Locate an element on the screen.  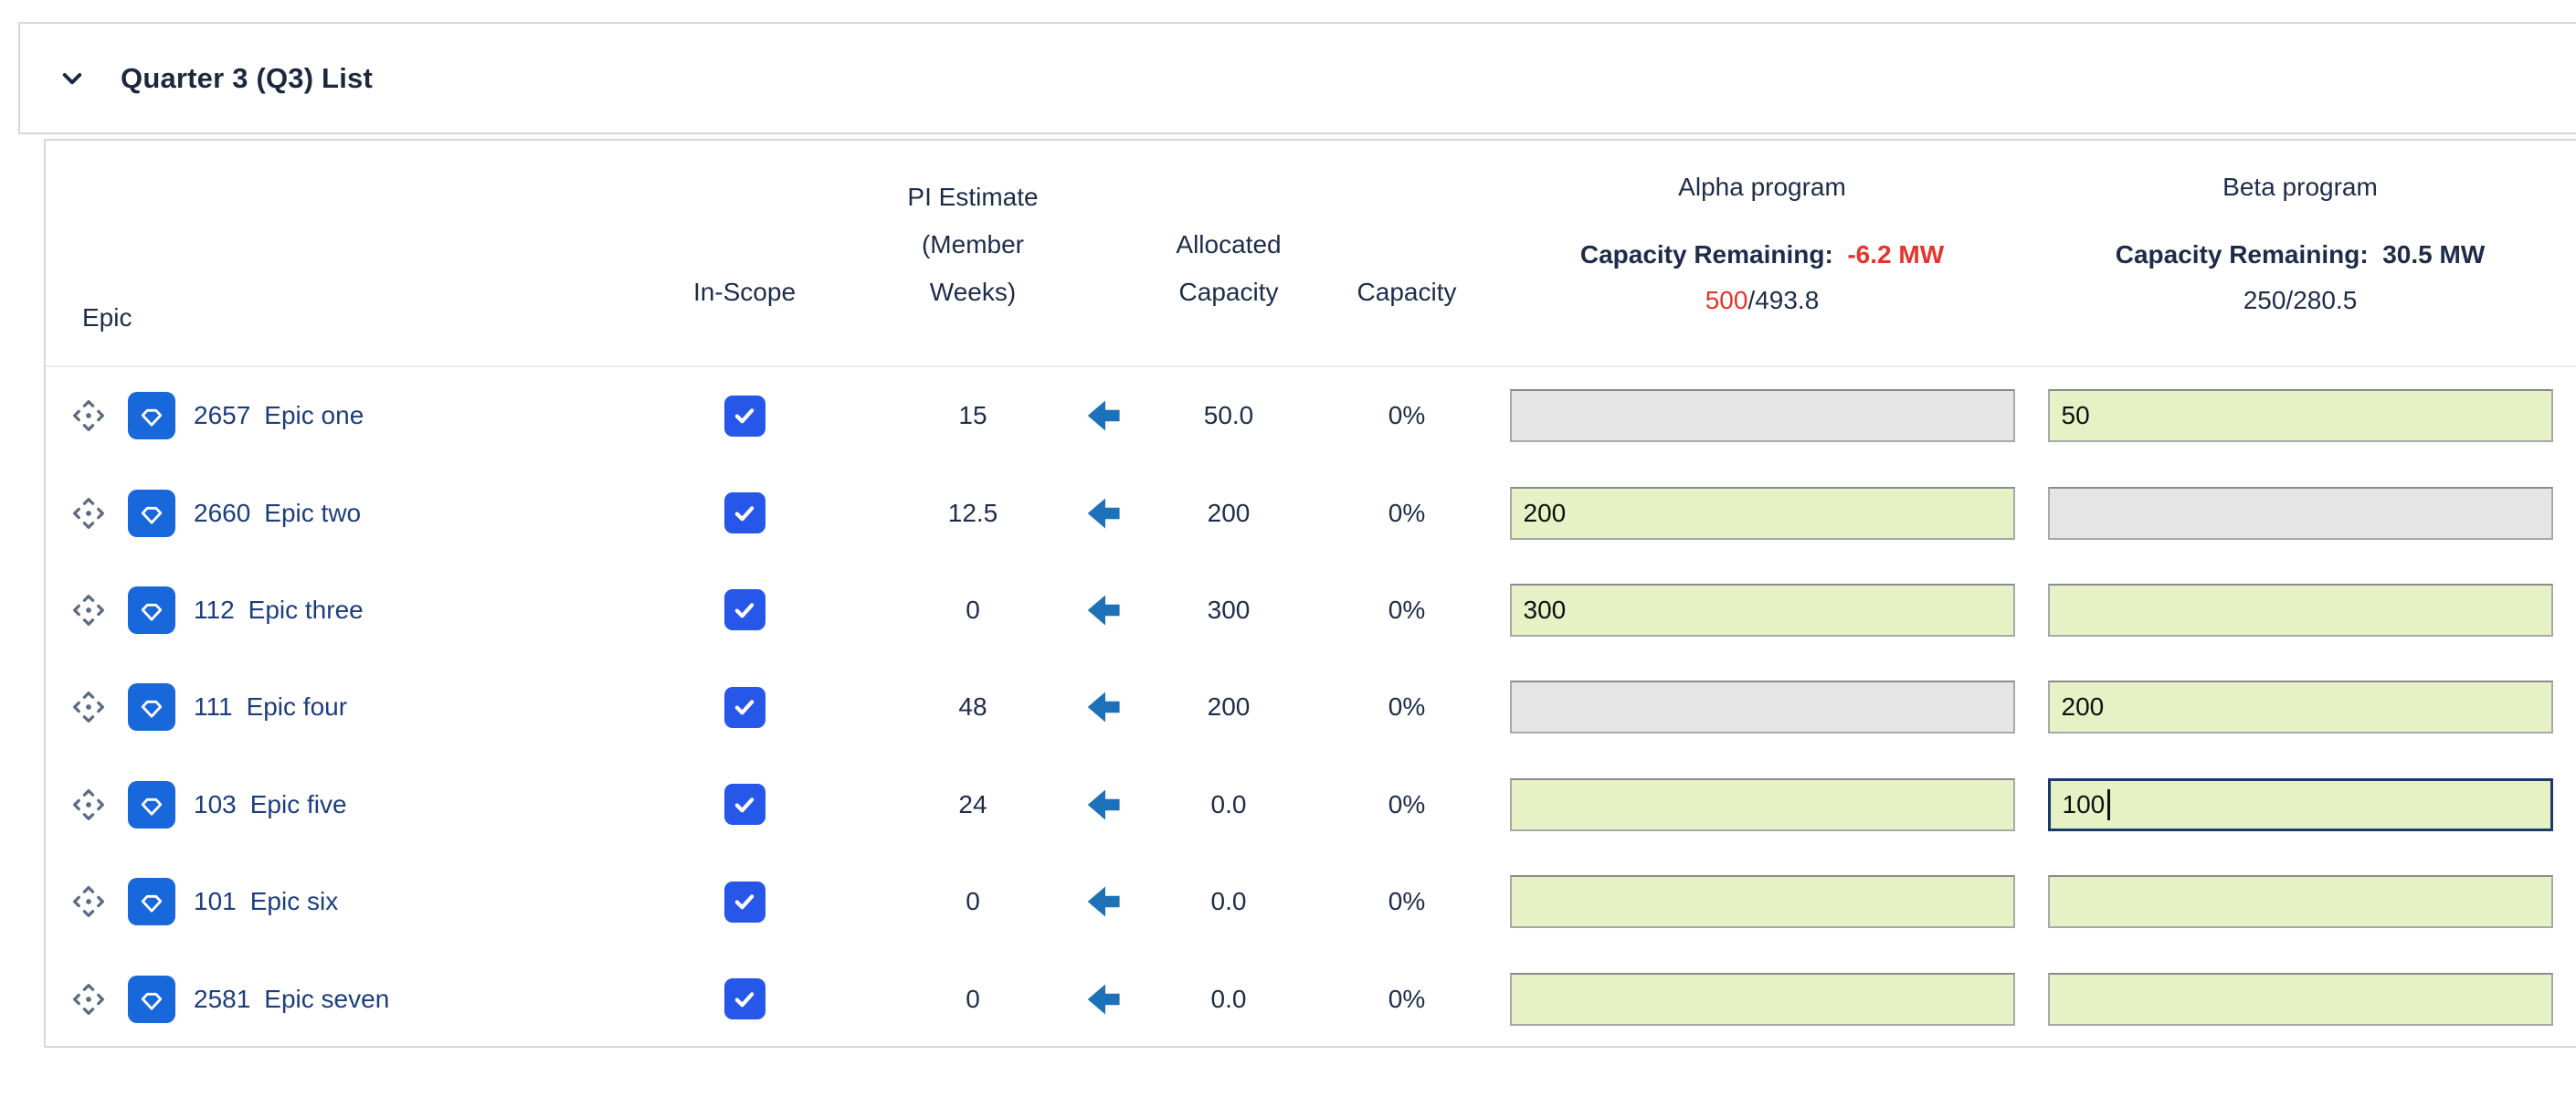
allocated-capacity-value: 50.0 is located at coordinates (1228, 415).